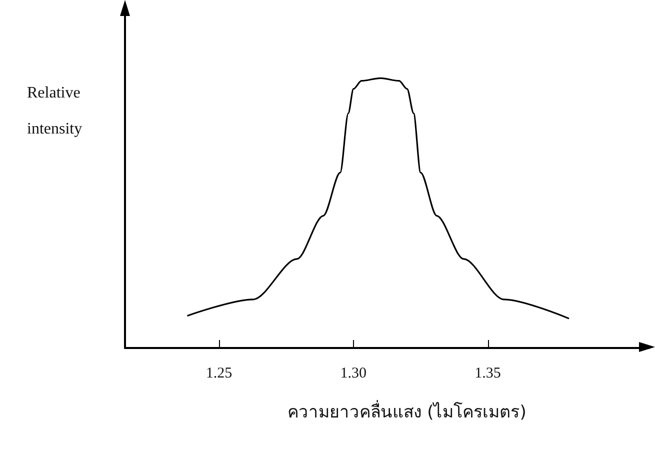 This screenshot has width=655, height=474. Describe the element at coordinates (219, 374) in the screenshot. I see `x-tick-label: 1.25` at that location.